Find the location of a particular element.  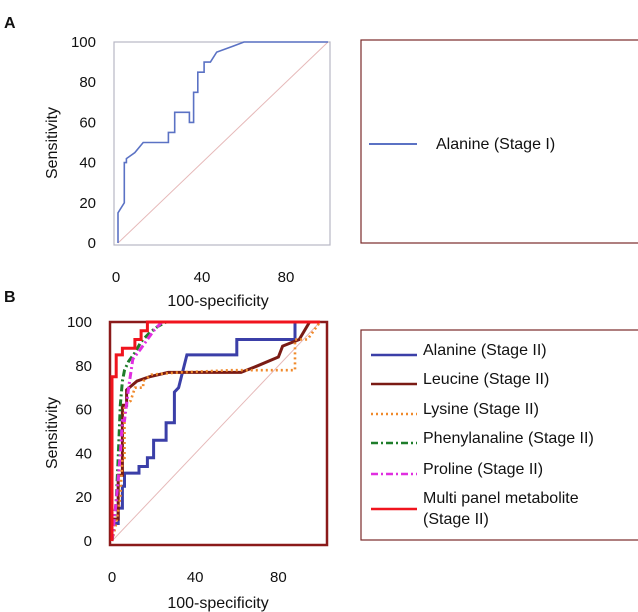

panel-a-label: A is located at coordinates (10, 23).